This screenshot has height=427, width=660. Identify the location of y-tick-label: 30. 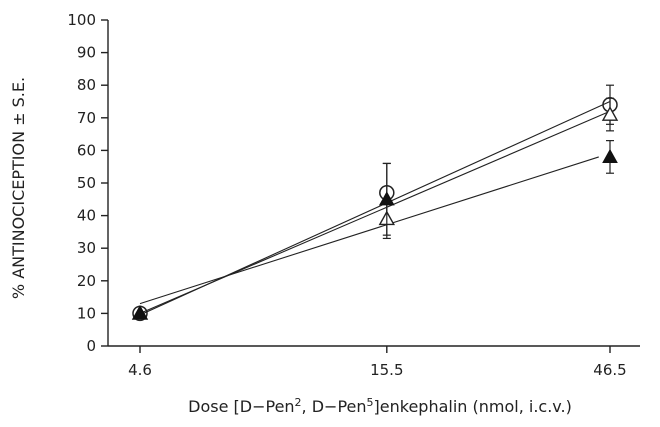
(86, 248).